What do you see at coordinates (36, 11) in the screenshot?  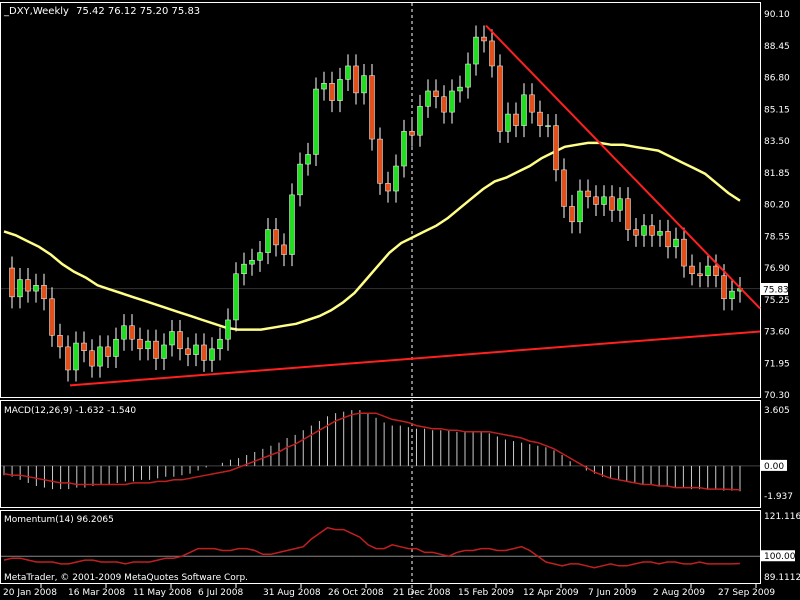 I see `symbol-label: _DXY,Weekly` at bounding box center [36, 11].